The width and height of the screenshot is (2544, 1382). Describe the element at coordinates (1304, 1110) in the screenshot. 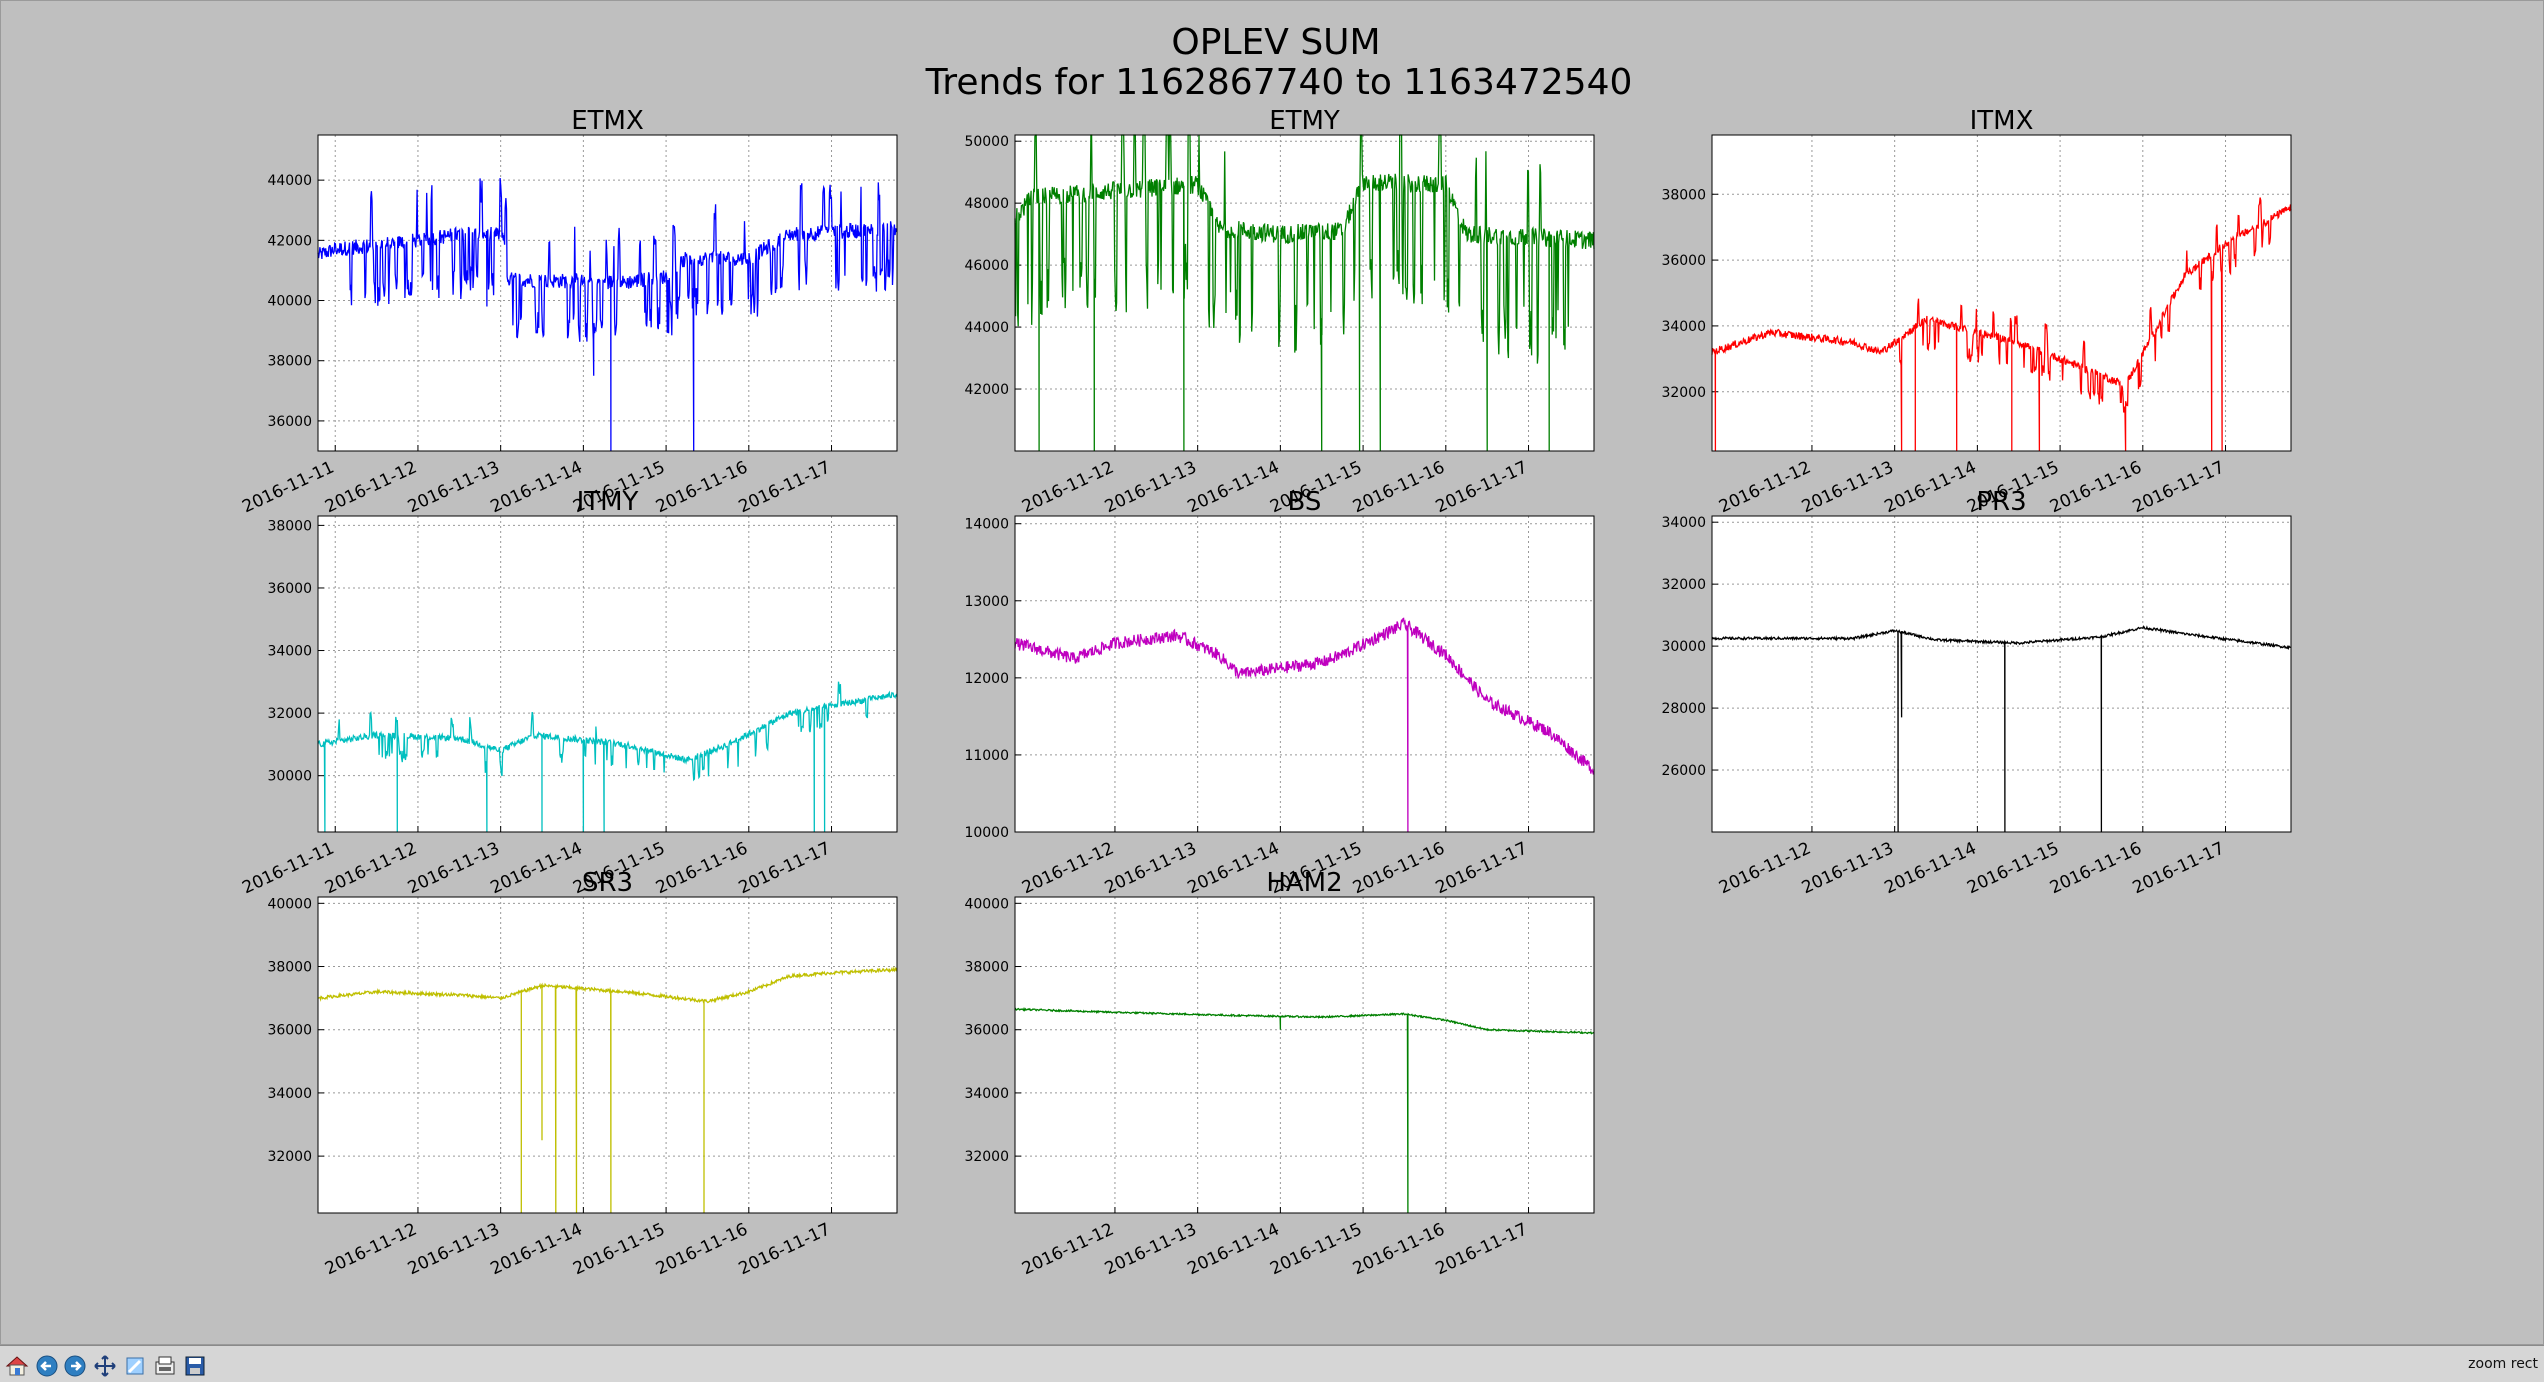

I see `series-line-ham2` at that location.